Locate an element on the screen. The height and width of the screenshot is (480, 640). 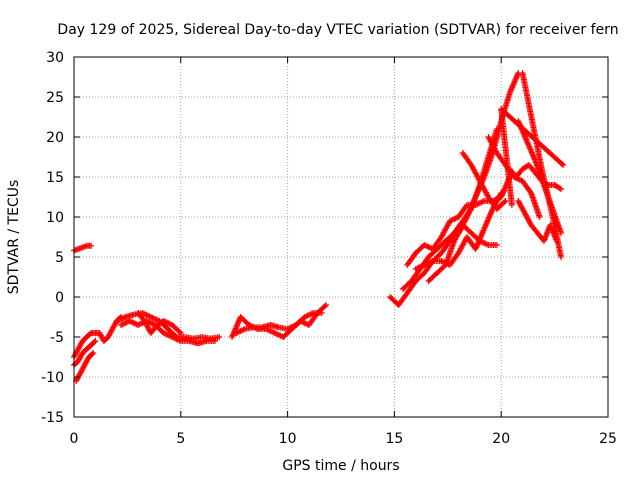
y-tick-label: 25 is located at coordinates (55, 98).